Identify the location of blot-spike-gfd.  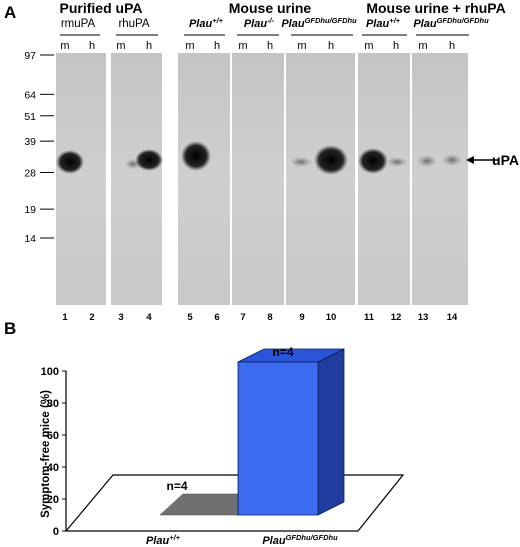
(440, 179).